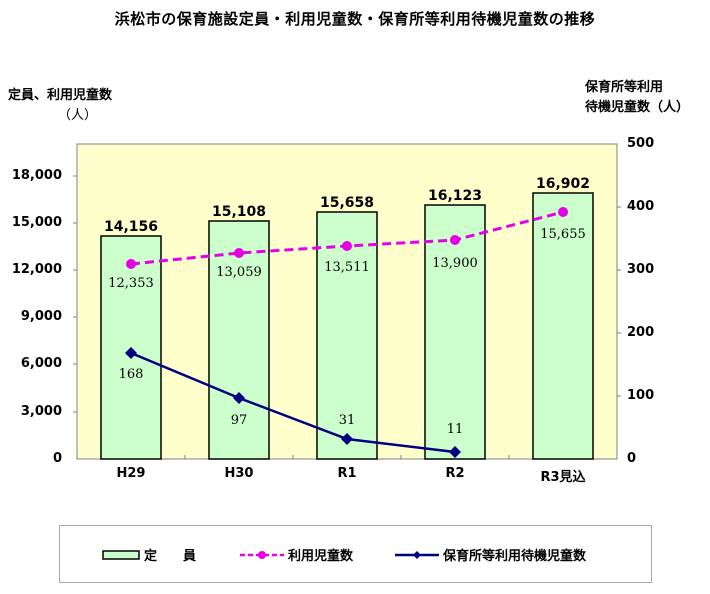 The image size is (710, 594). Describe the element at coordinates (563, 326) in the screenshot. I see `bar-r3` at that location.